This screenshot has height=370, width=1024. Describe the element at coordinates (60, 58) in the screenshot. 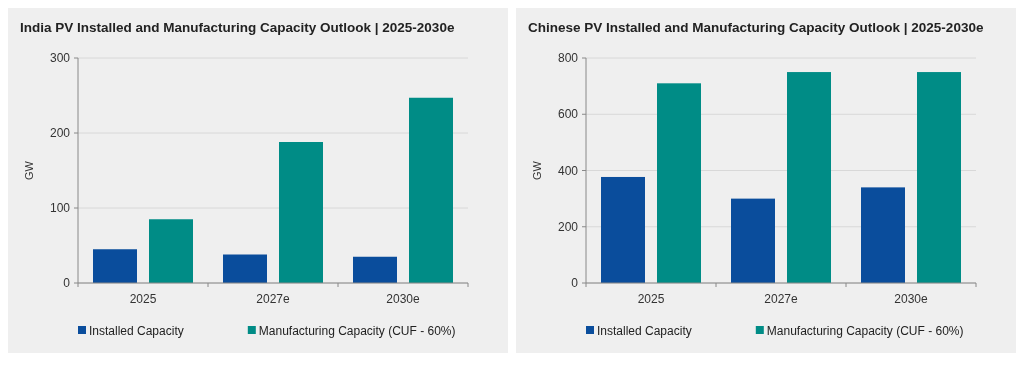

I see `y-tick-label: 300` at that location.